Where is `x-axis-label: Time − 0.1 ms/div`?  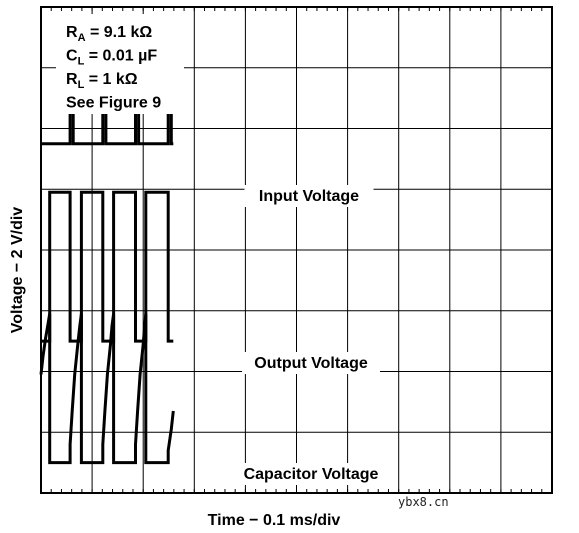
x-axis-label: Time − 0.1 ms/div is located at coordinates (274, 520).